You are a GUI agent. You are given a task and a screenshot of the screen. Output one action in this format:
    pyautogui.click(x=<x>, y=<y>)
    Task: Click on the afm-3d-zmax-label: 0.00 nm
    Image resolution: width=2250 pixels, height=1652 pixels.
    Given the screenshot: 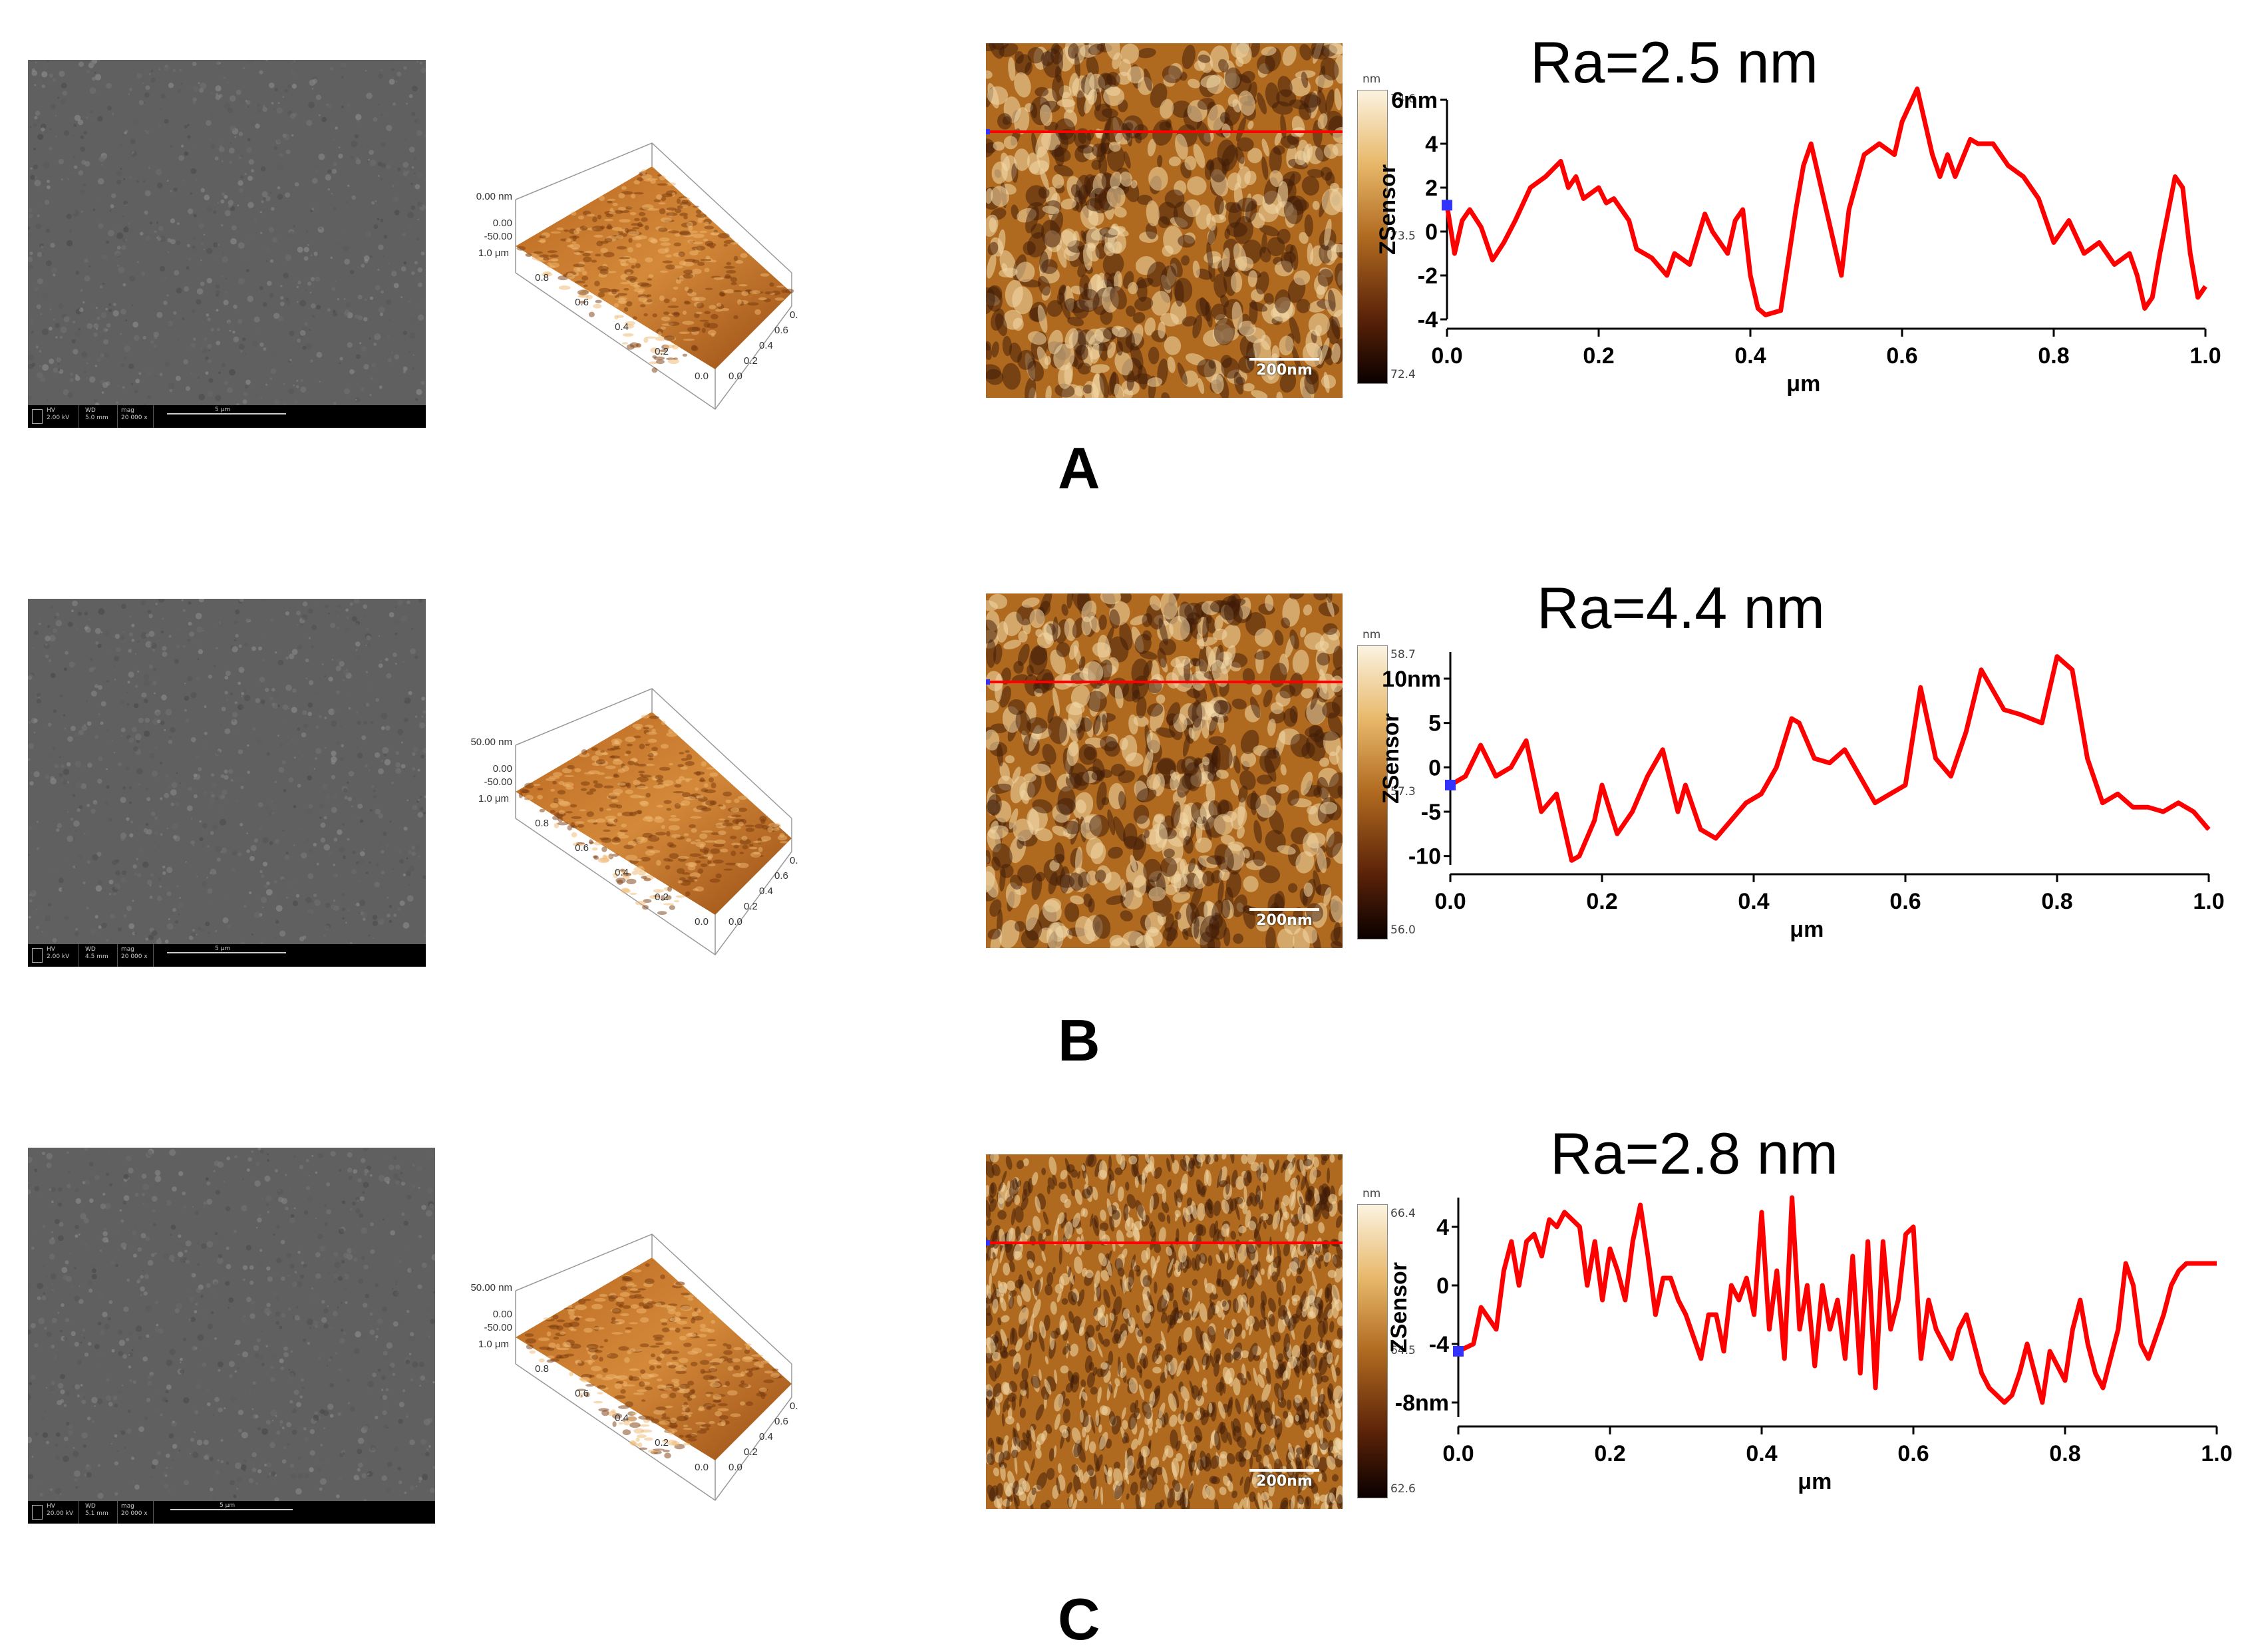 What is the action you would take?
    pyautogui.click(x=494, y=197)
    